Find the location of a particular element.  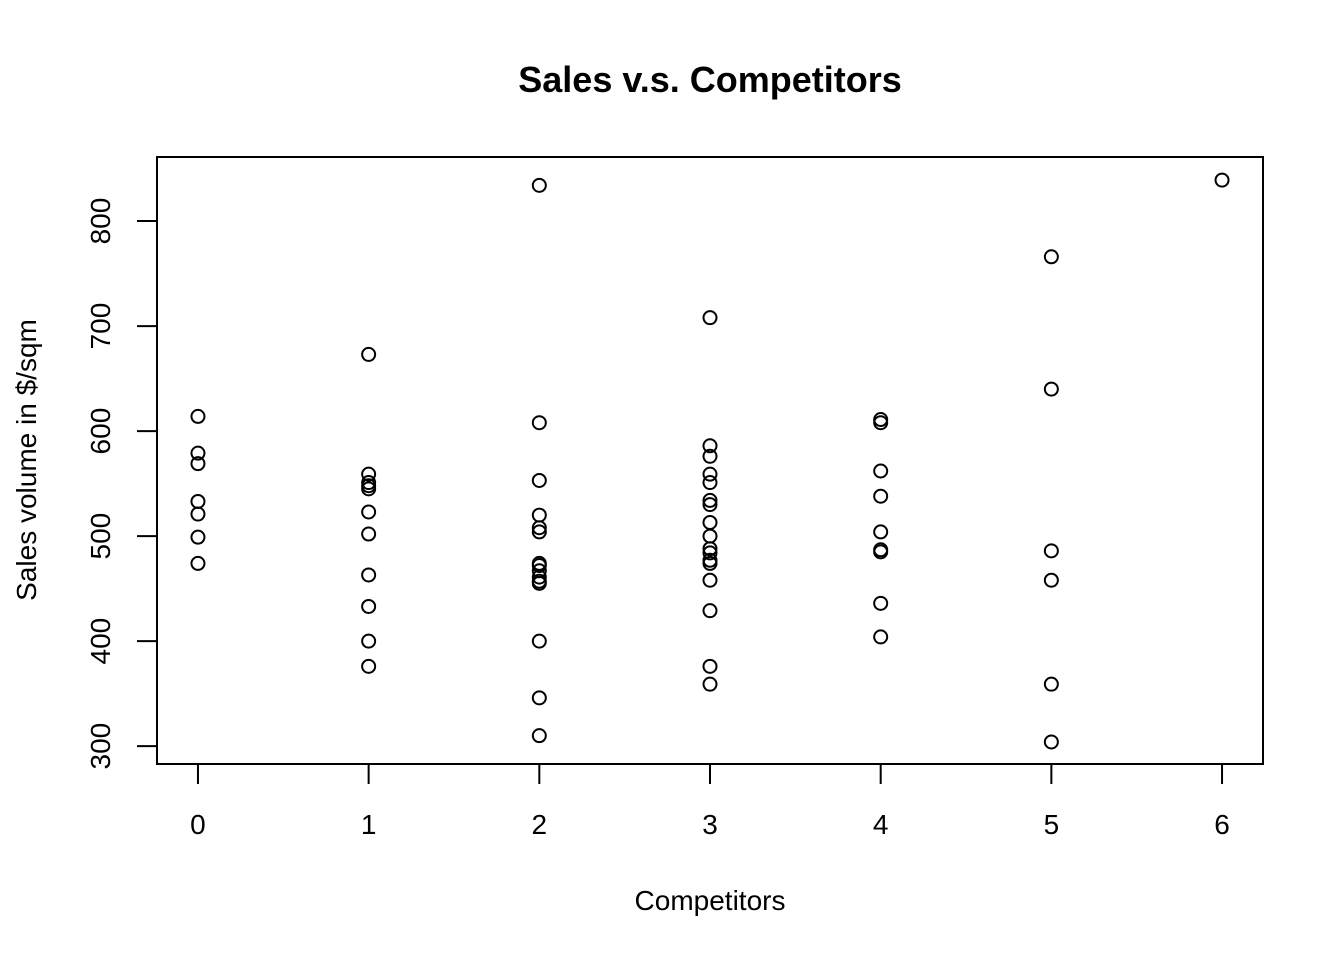

y-tick-label: 300 is located at coordinates (100, 746).